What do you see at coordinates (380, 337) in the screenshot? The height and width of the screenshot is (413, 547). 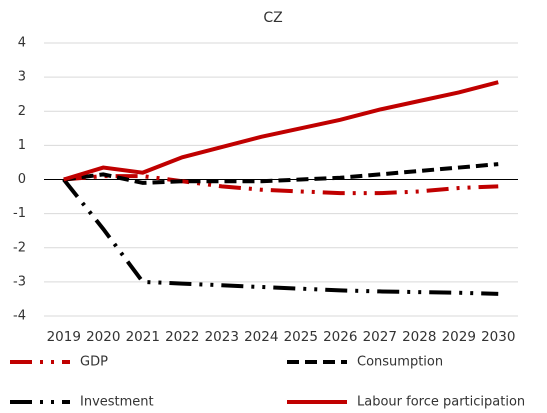 I see `x-tick-label: 2027` at bounding box center [380, 337].